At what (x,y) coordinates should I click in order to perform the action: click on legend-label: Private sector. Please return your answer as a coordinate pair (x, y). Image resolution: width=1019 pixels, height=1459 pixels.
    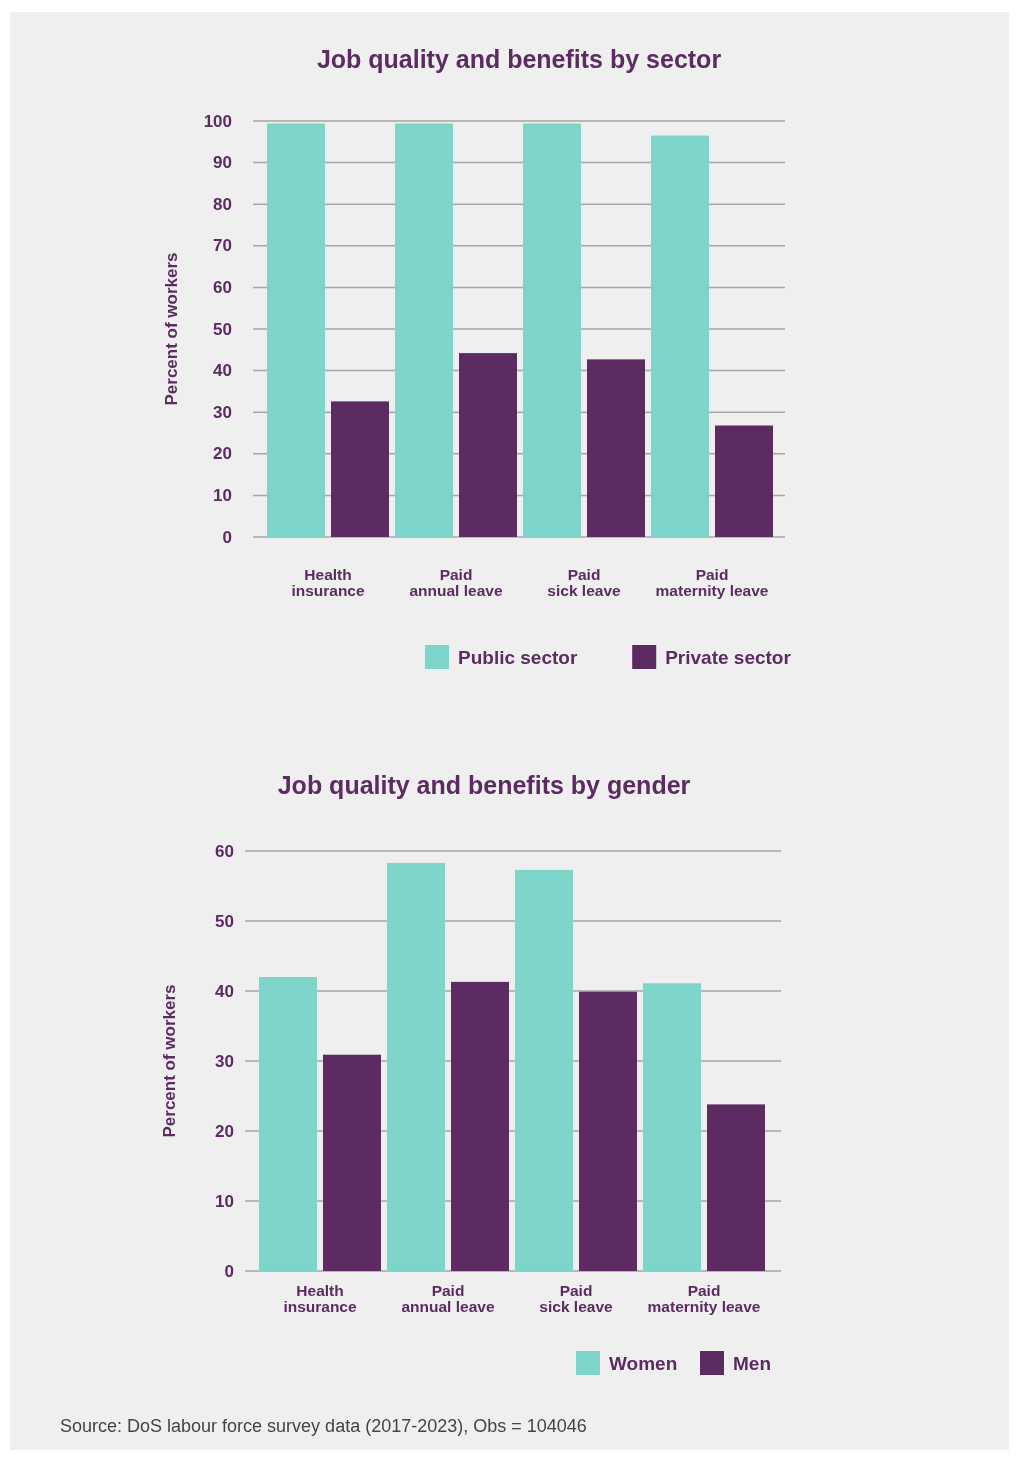
    Looking at the image, I should click on (728, 657).